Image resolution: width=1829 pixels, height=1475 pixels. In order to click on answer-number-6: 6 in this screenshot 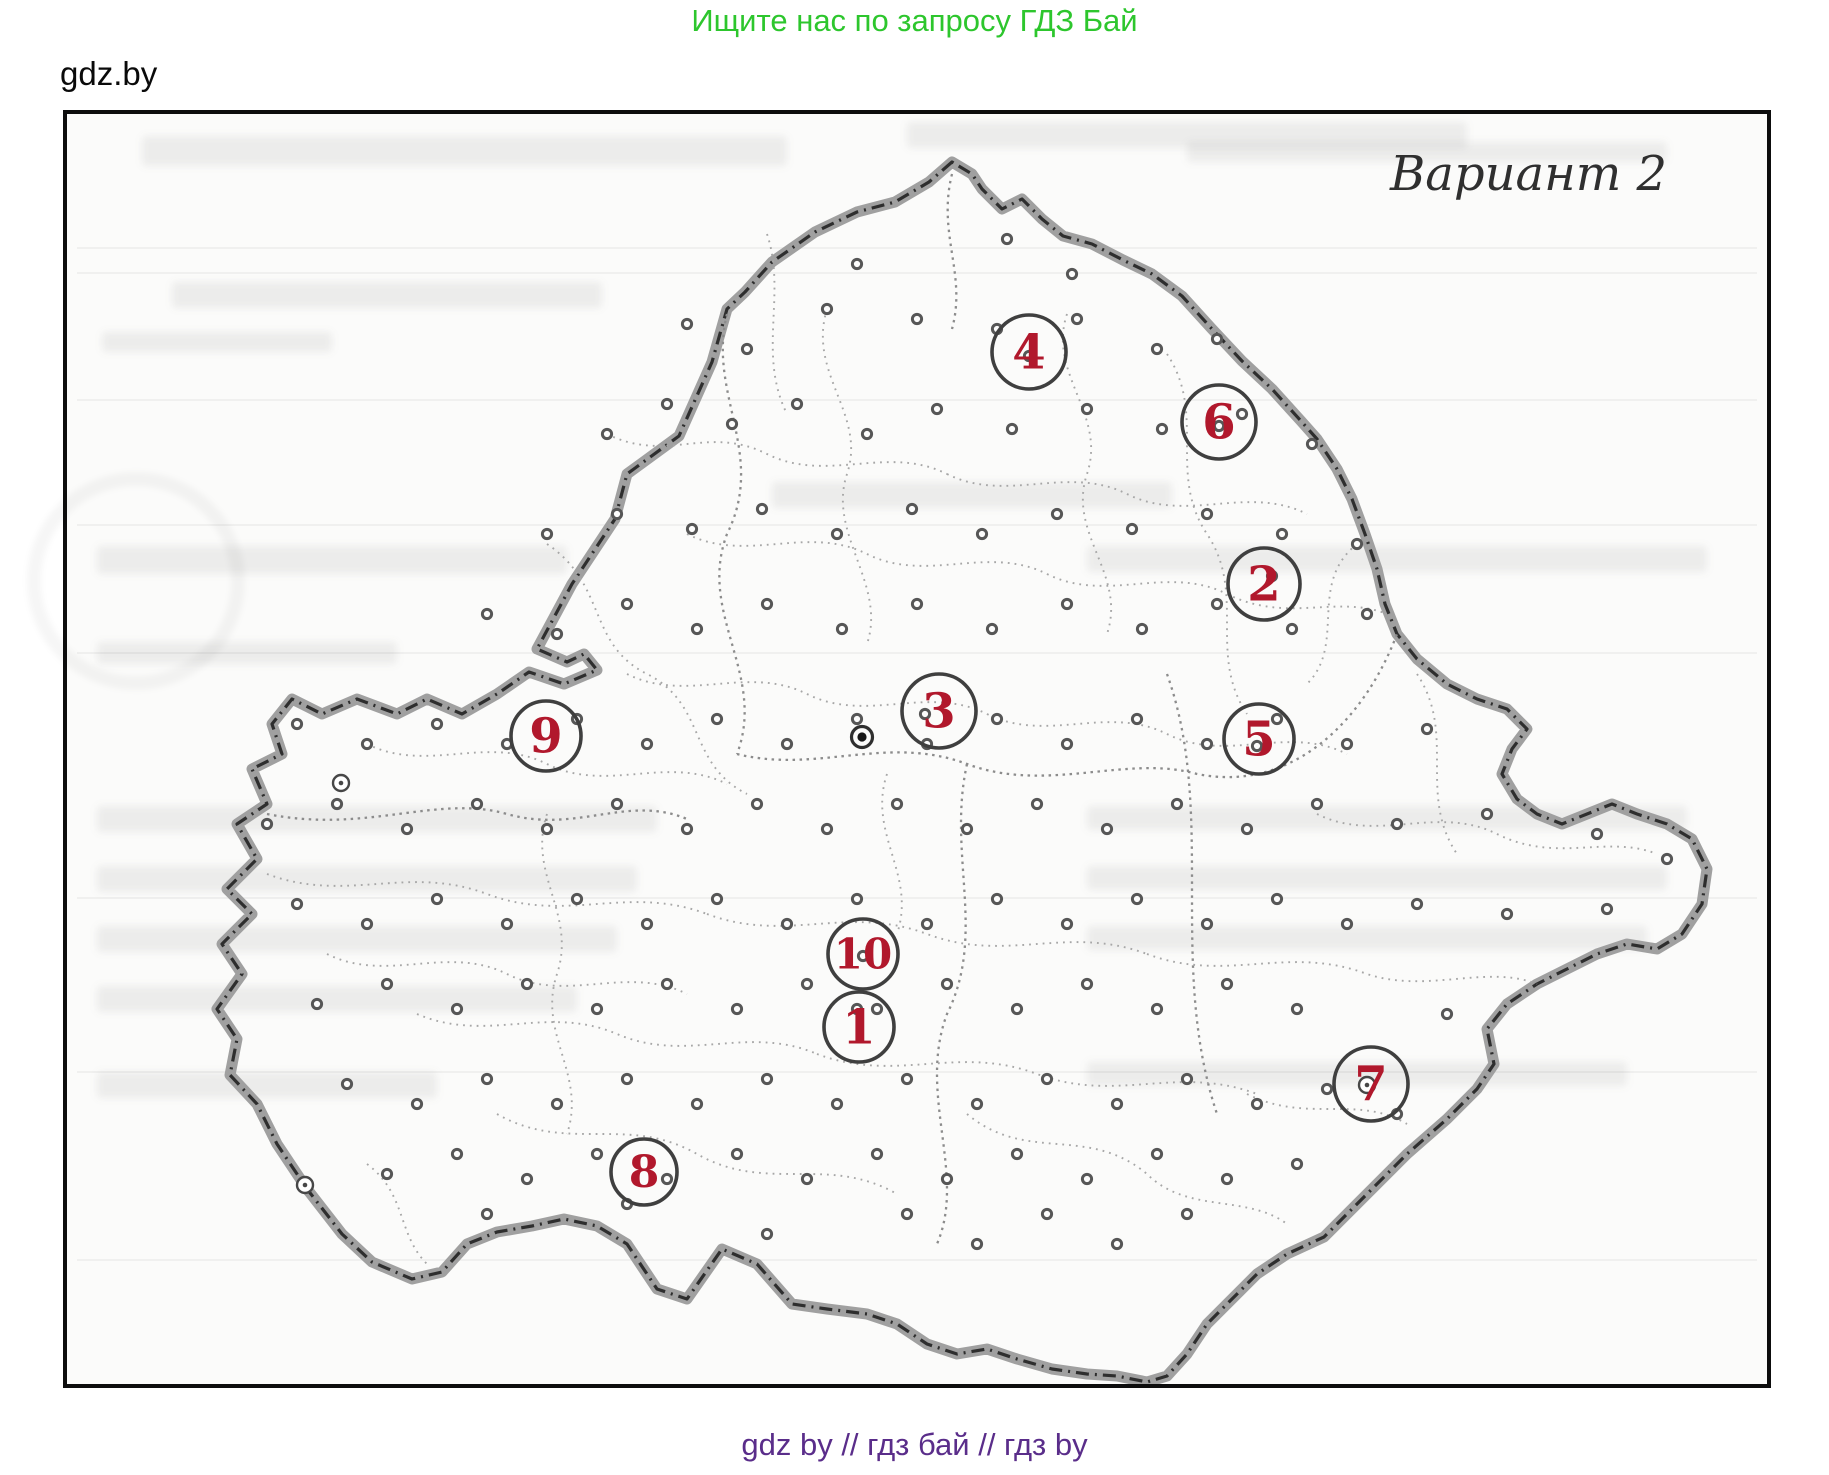, I will do `click(1218, 422)`.